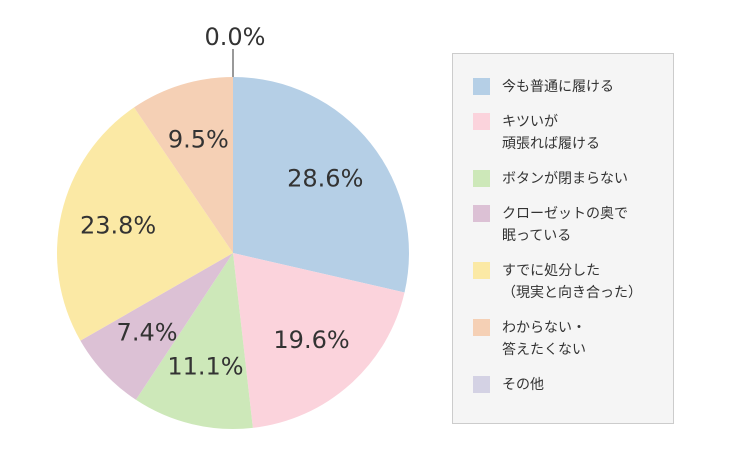 The width and height of the screenshot is (750, 464). What do you see at coordinates (551, 133) in the screenshot?
I see `legend-label: キツいが 頑張れば履ける` at bounding box center [551, 133].